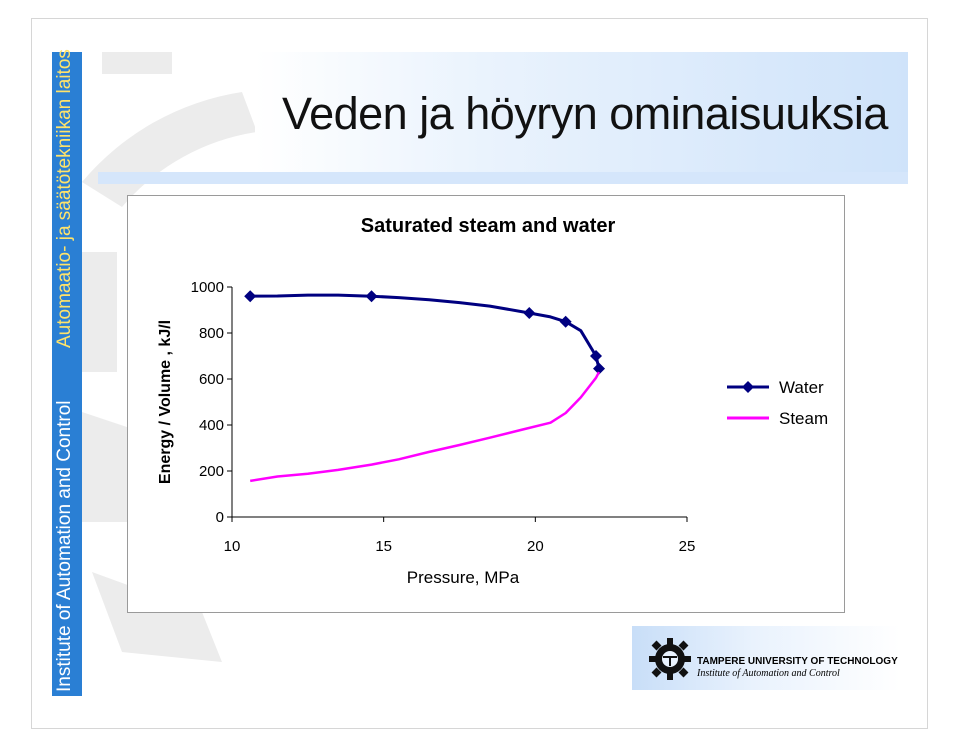  I want to click on x-axis-label: Pressure, MPa, so click(463, 577).